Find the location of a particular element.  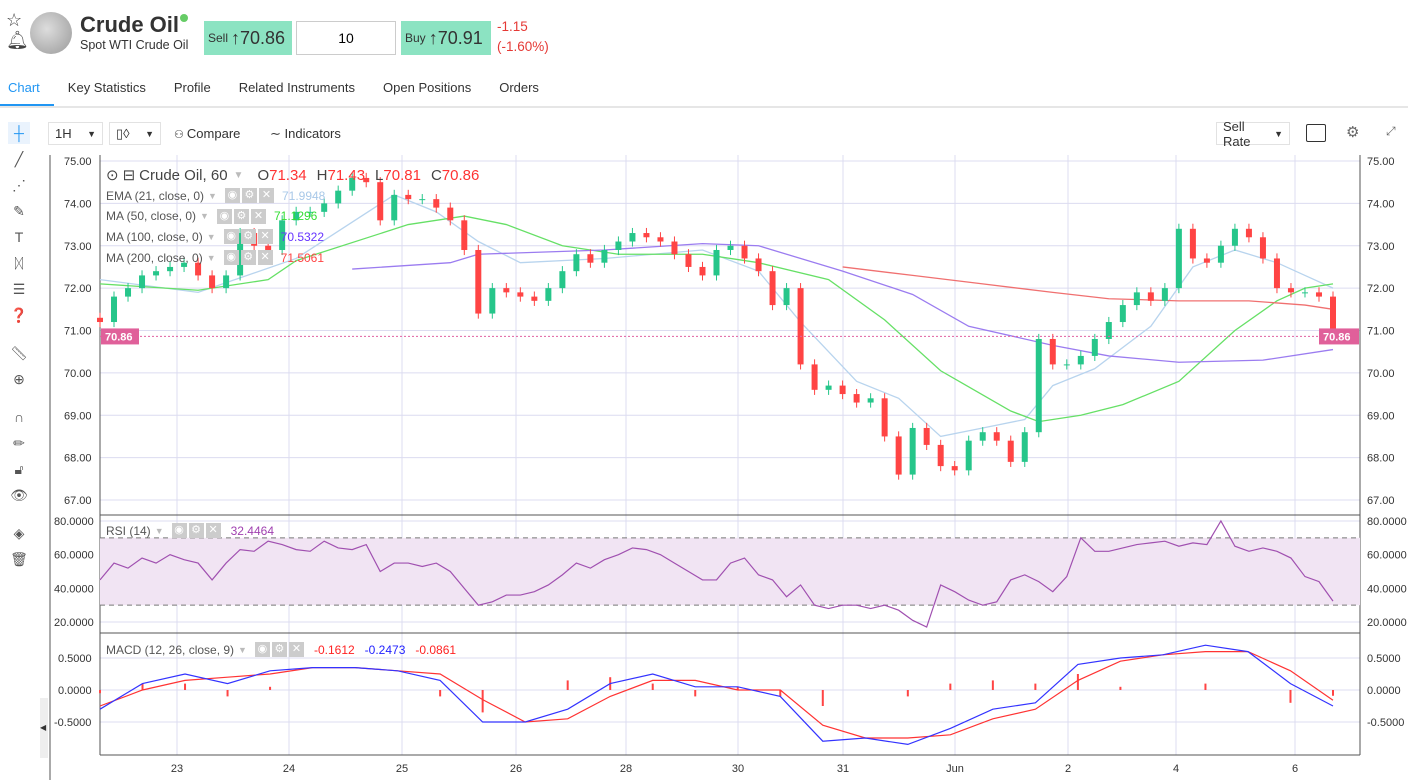

tab-open-positions: Open Positions is located at coordinates (427, 87).